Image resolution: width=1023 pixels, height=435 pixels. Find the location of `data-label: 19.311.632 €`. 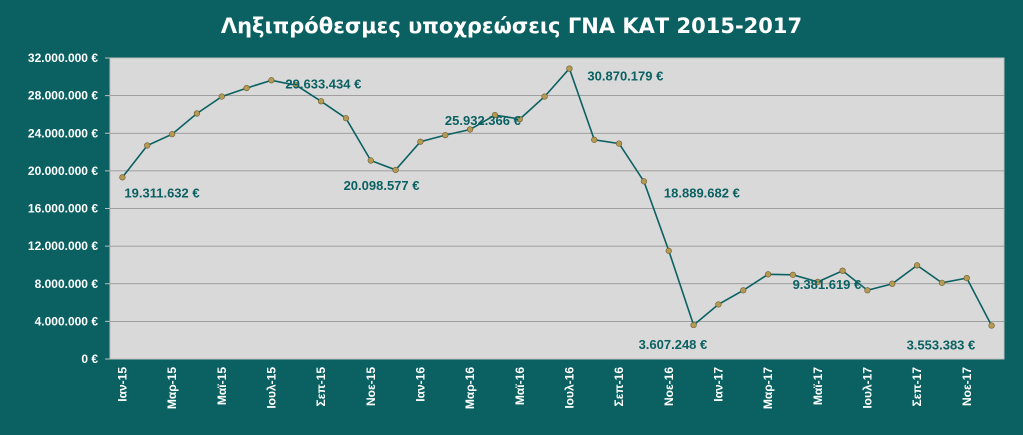

data-label: 19.311.632 € is located at coordinates (161, 192).